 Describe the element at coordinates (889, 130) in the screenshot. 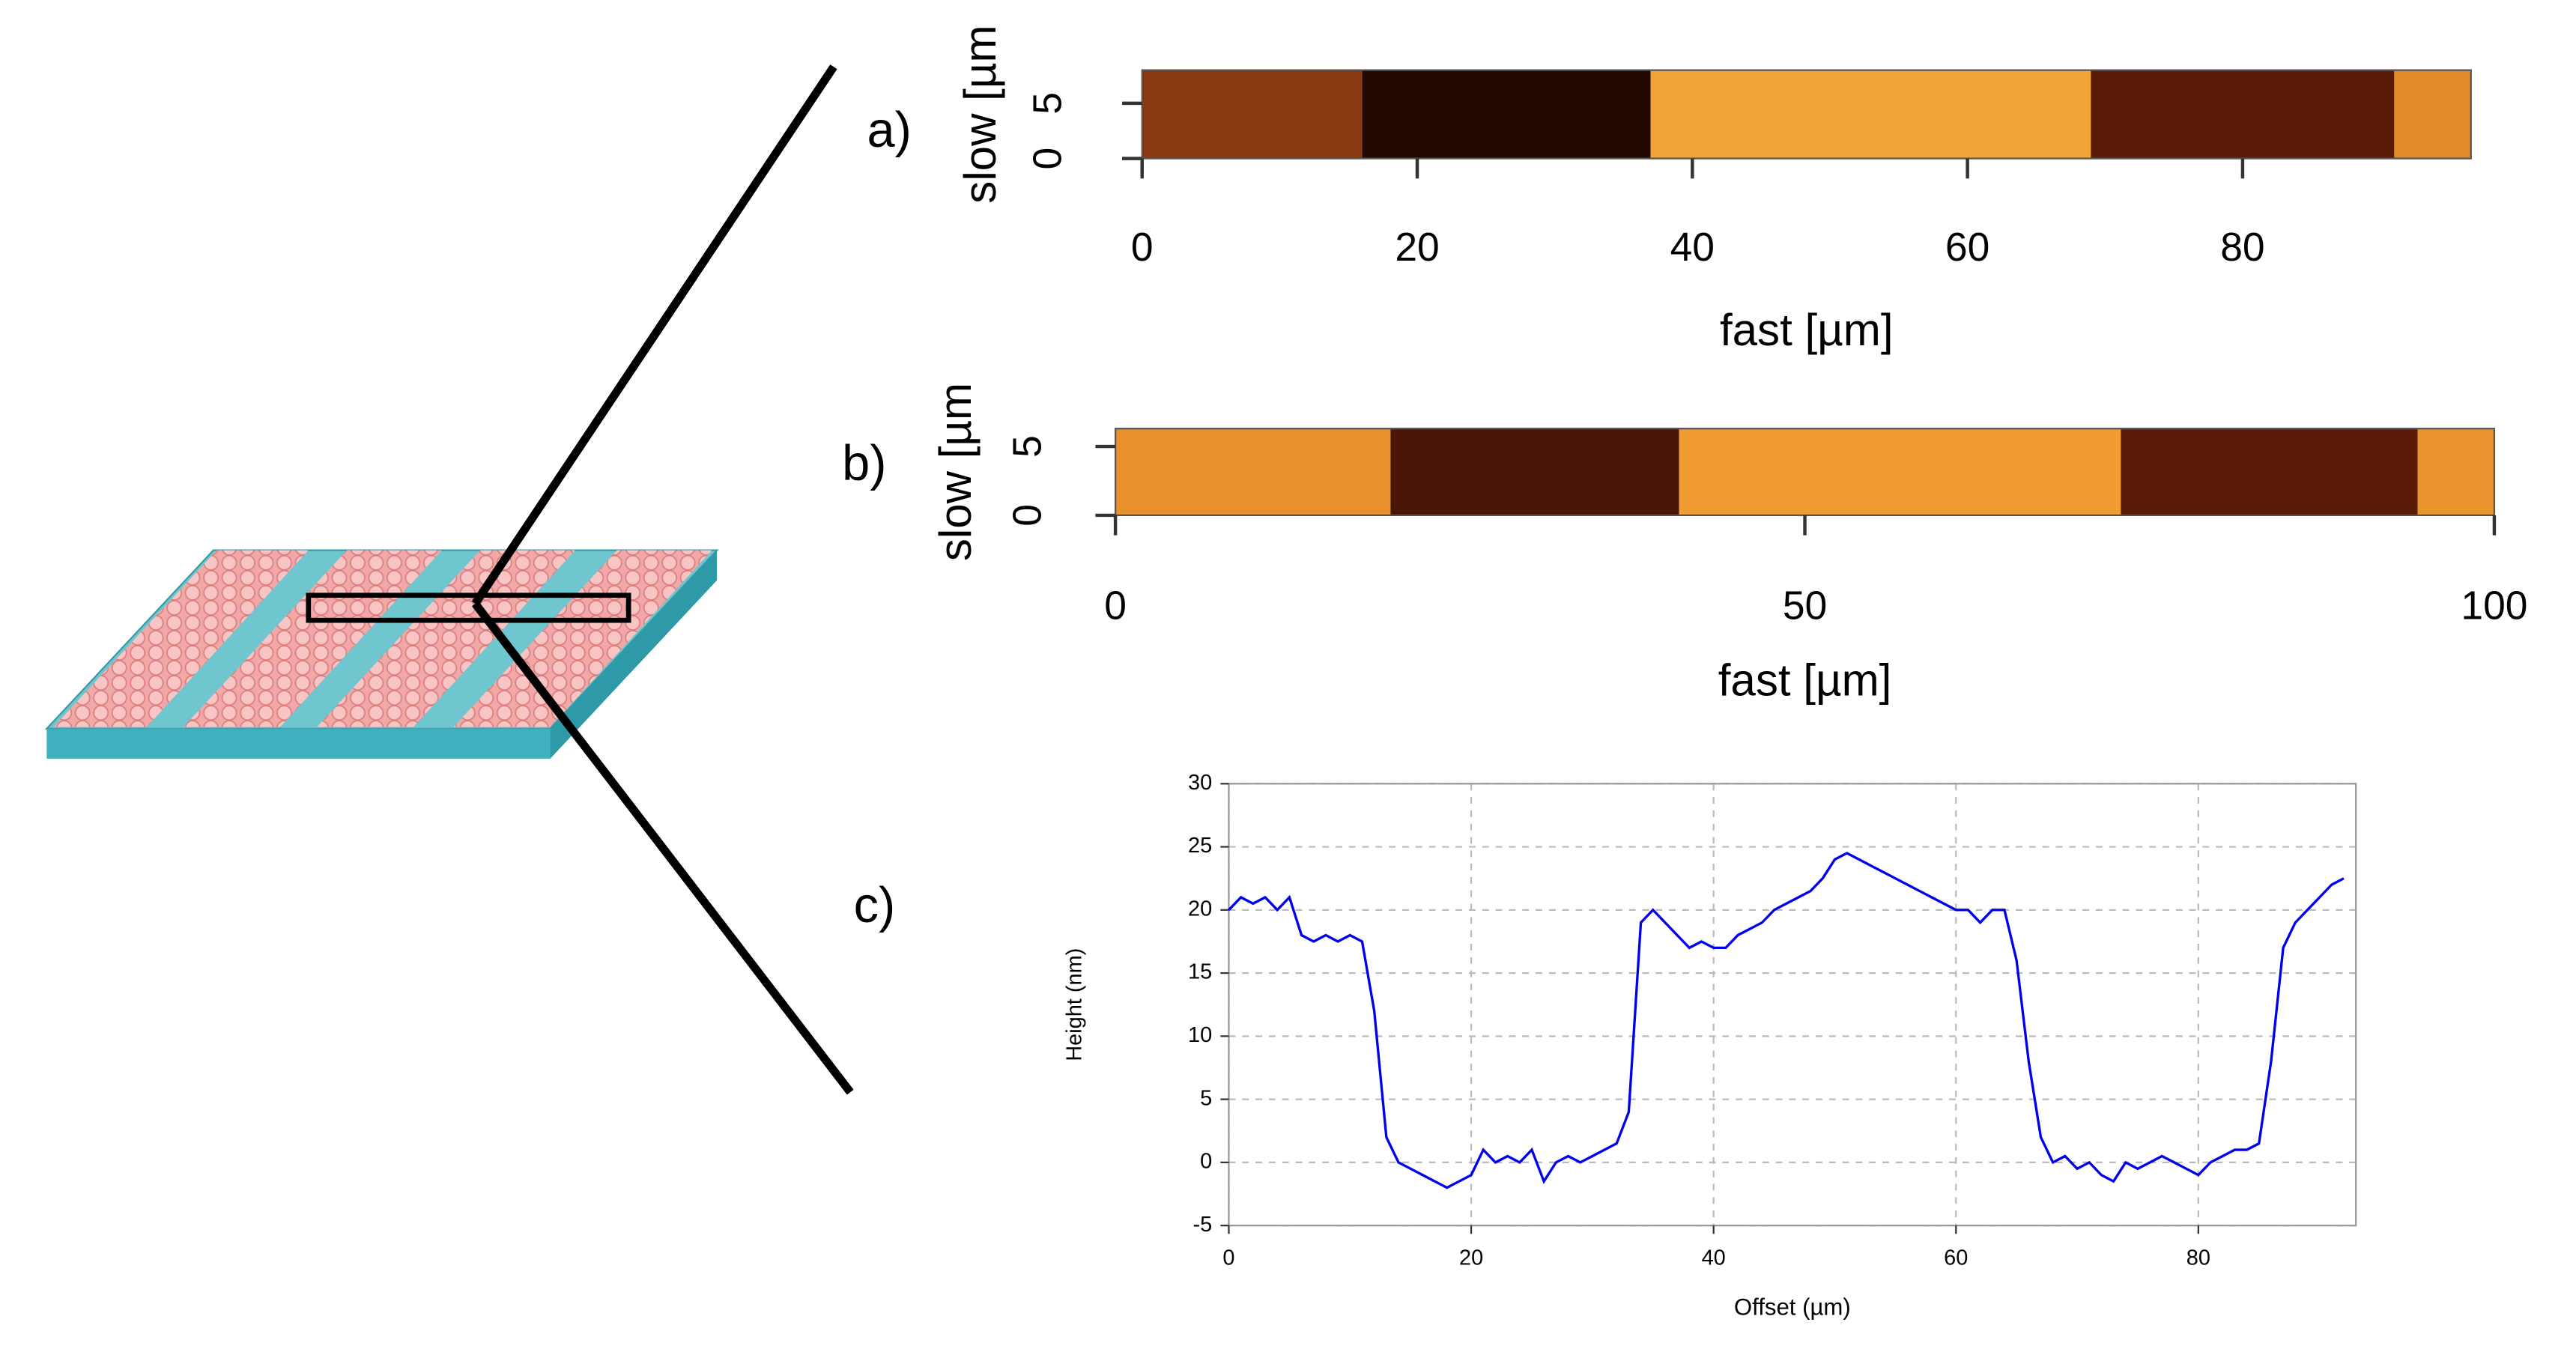

I see `panel-label: a)` at that location.